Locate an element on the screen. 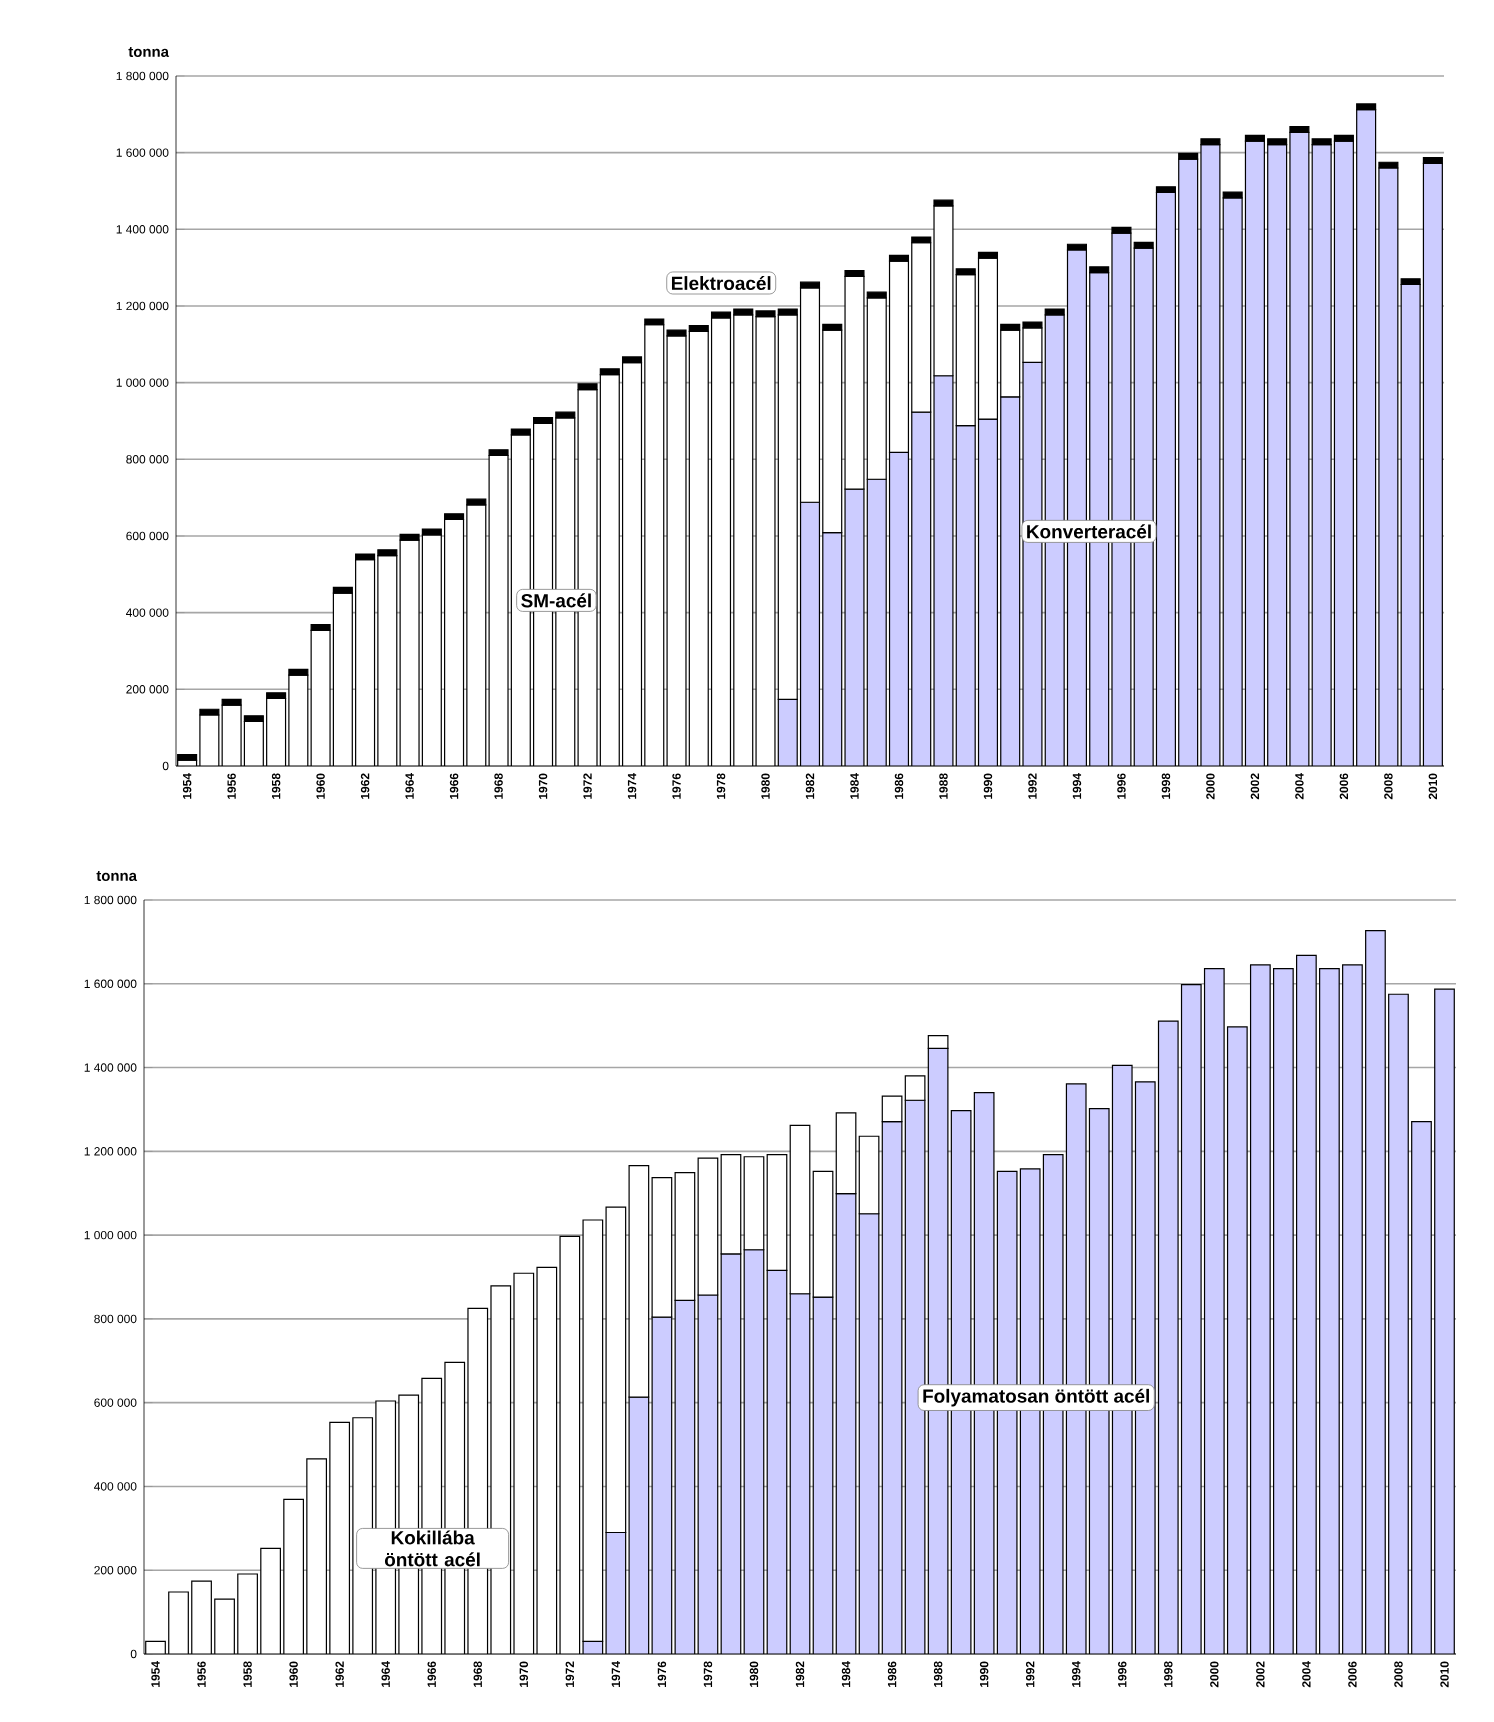  series-label: Kokillába öntött acél is located at coordinates (432, 1548).